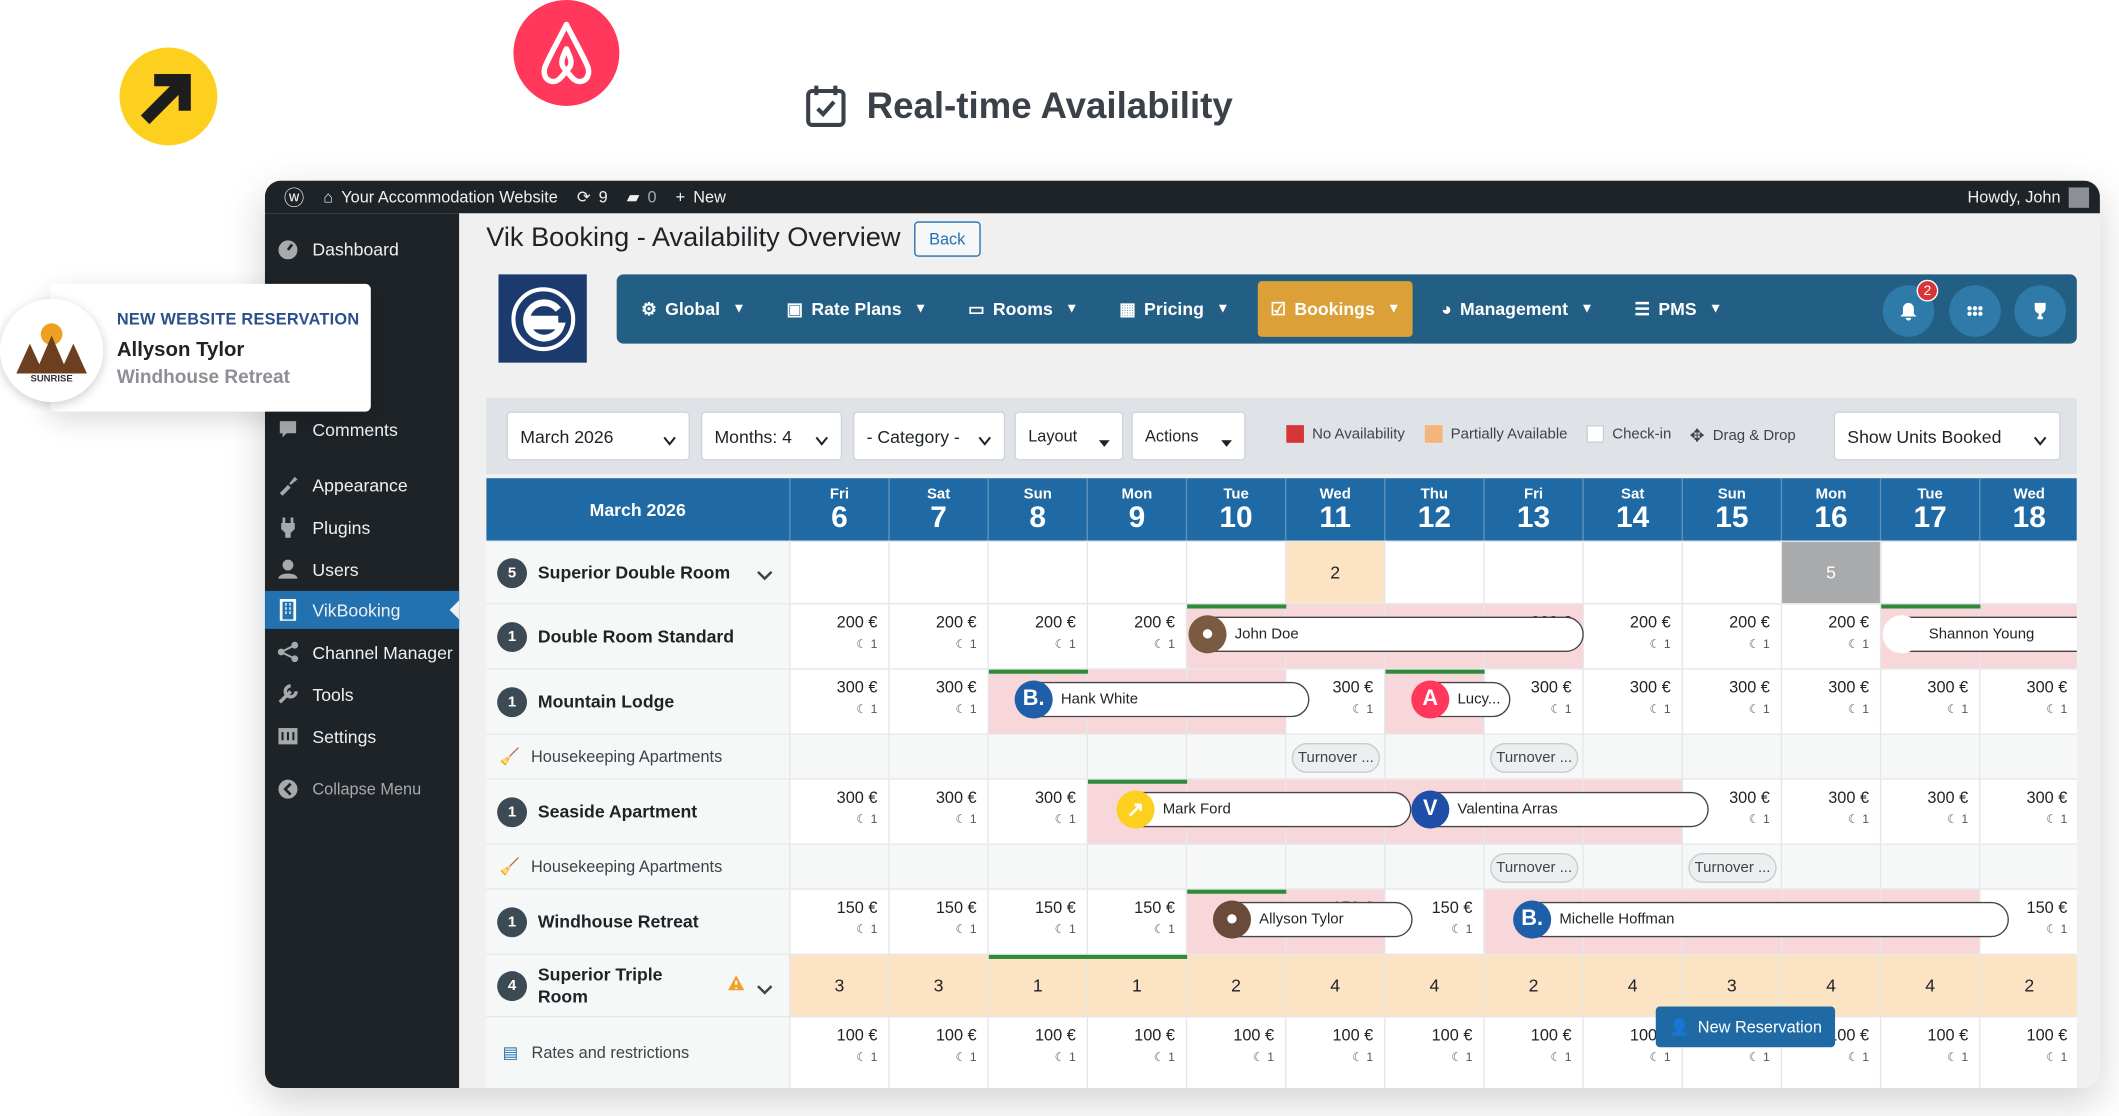  Describe the element at coordinates (1761, 919) in the screenshot. I see `booking-pill: B. Michelle Hoffman` at that location.